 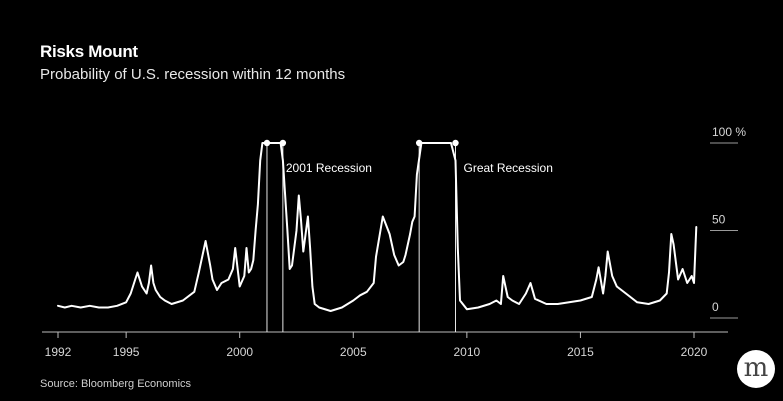 I want to click on recession-end-dot, so click(x=455, y=143).